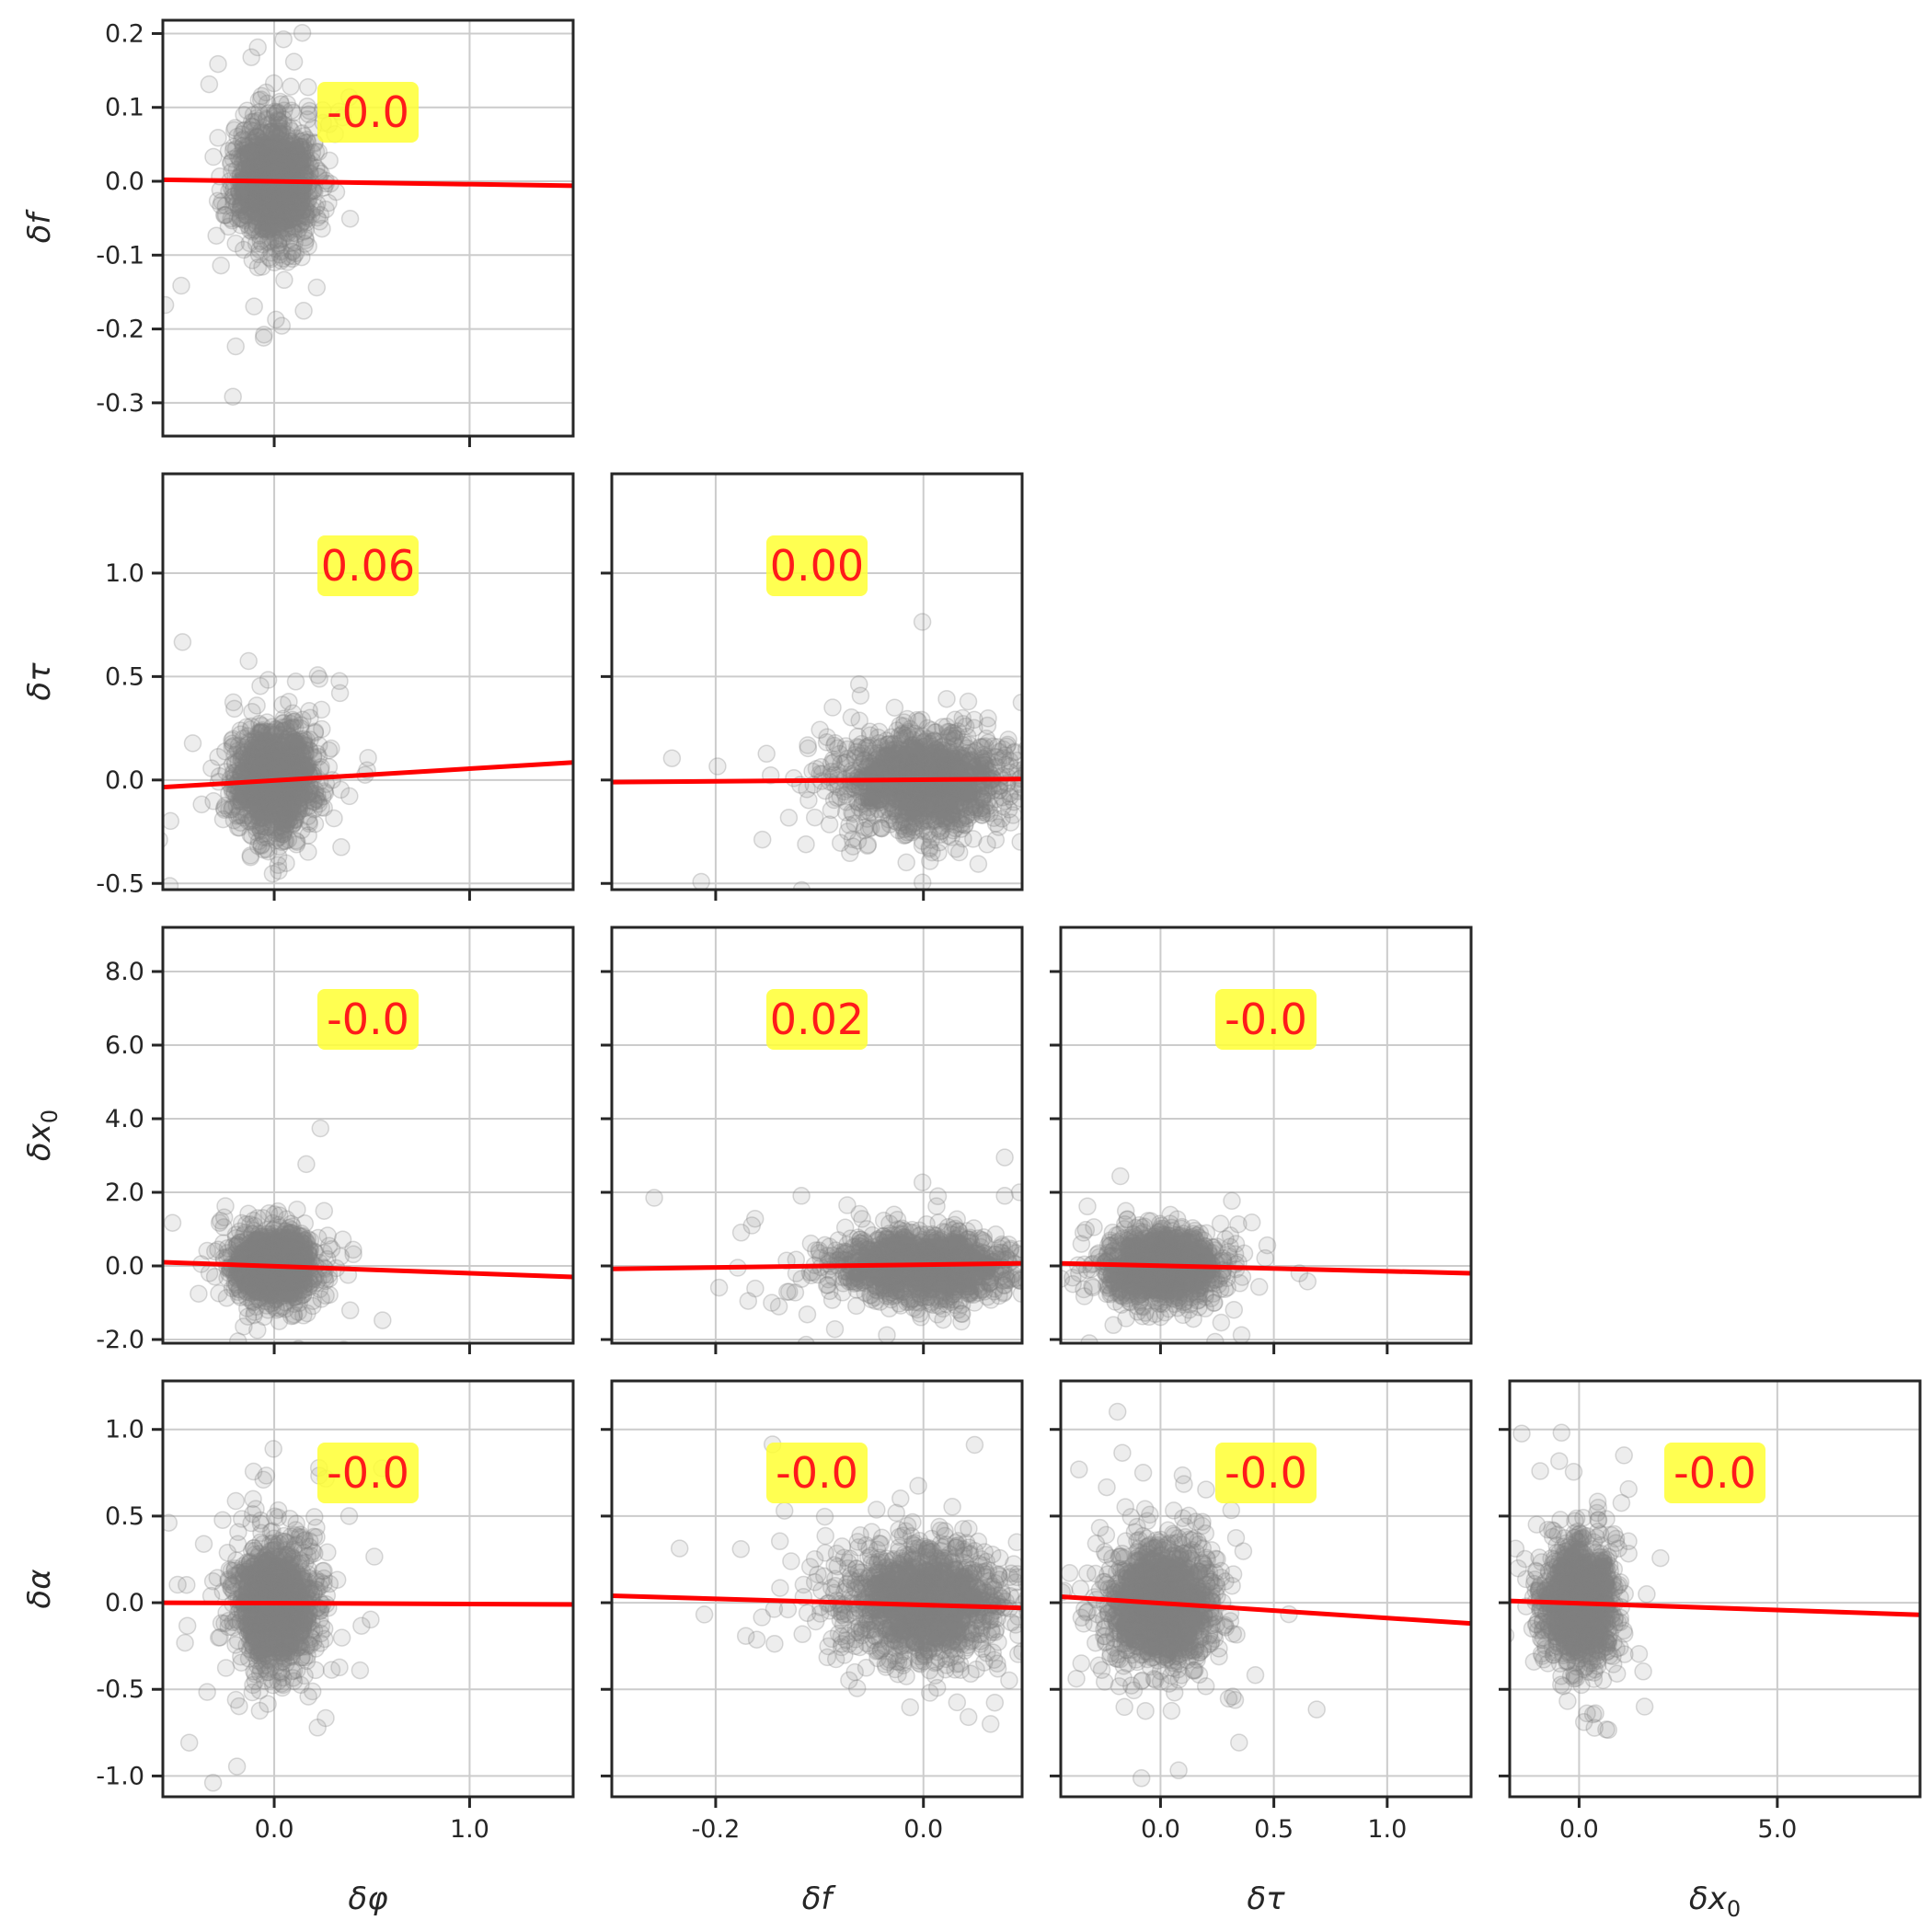 The width and height of the screenshot is (1932, 1932). Describe the element at coordinates (368, 228) in the screenshot. I see `panel-frame` at that location.